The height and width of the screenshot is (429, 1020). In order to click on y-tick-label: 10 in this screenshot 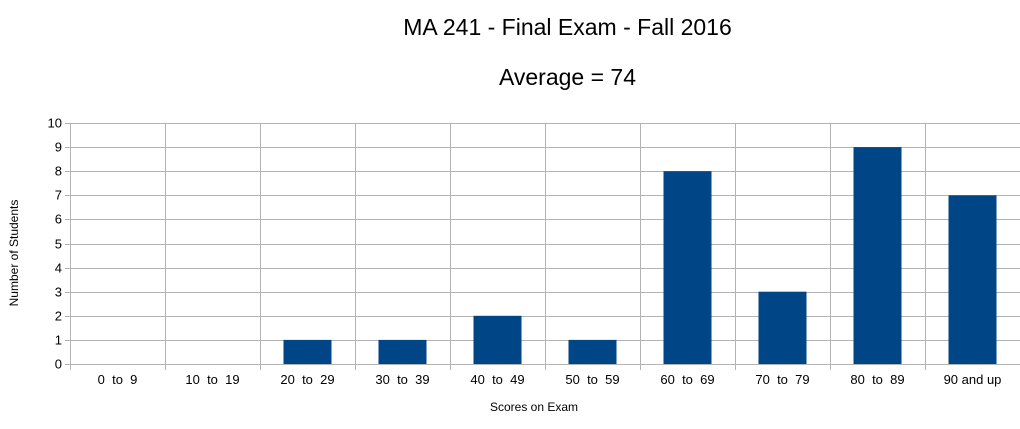, I will do `click(55, 123)`.